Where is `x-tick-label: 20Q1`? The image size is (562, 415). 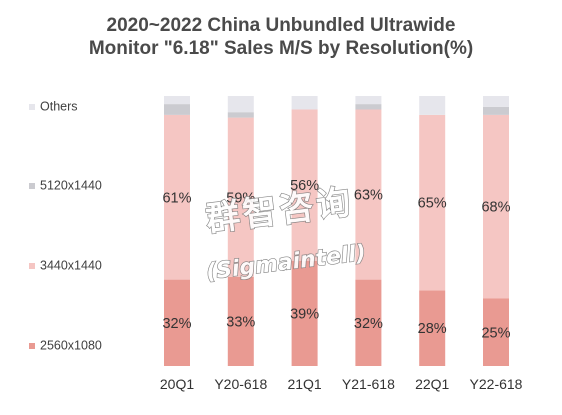 x-tick-label: 20Q1 is located at coordinates (177, 384).